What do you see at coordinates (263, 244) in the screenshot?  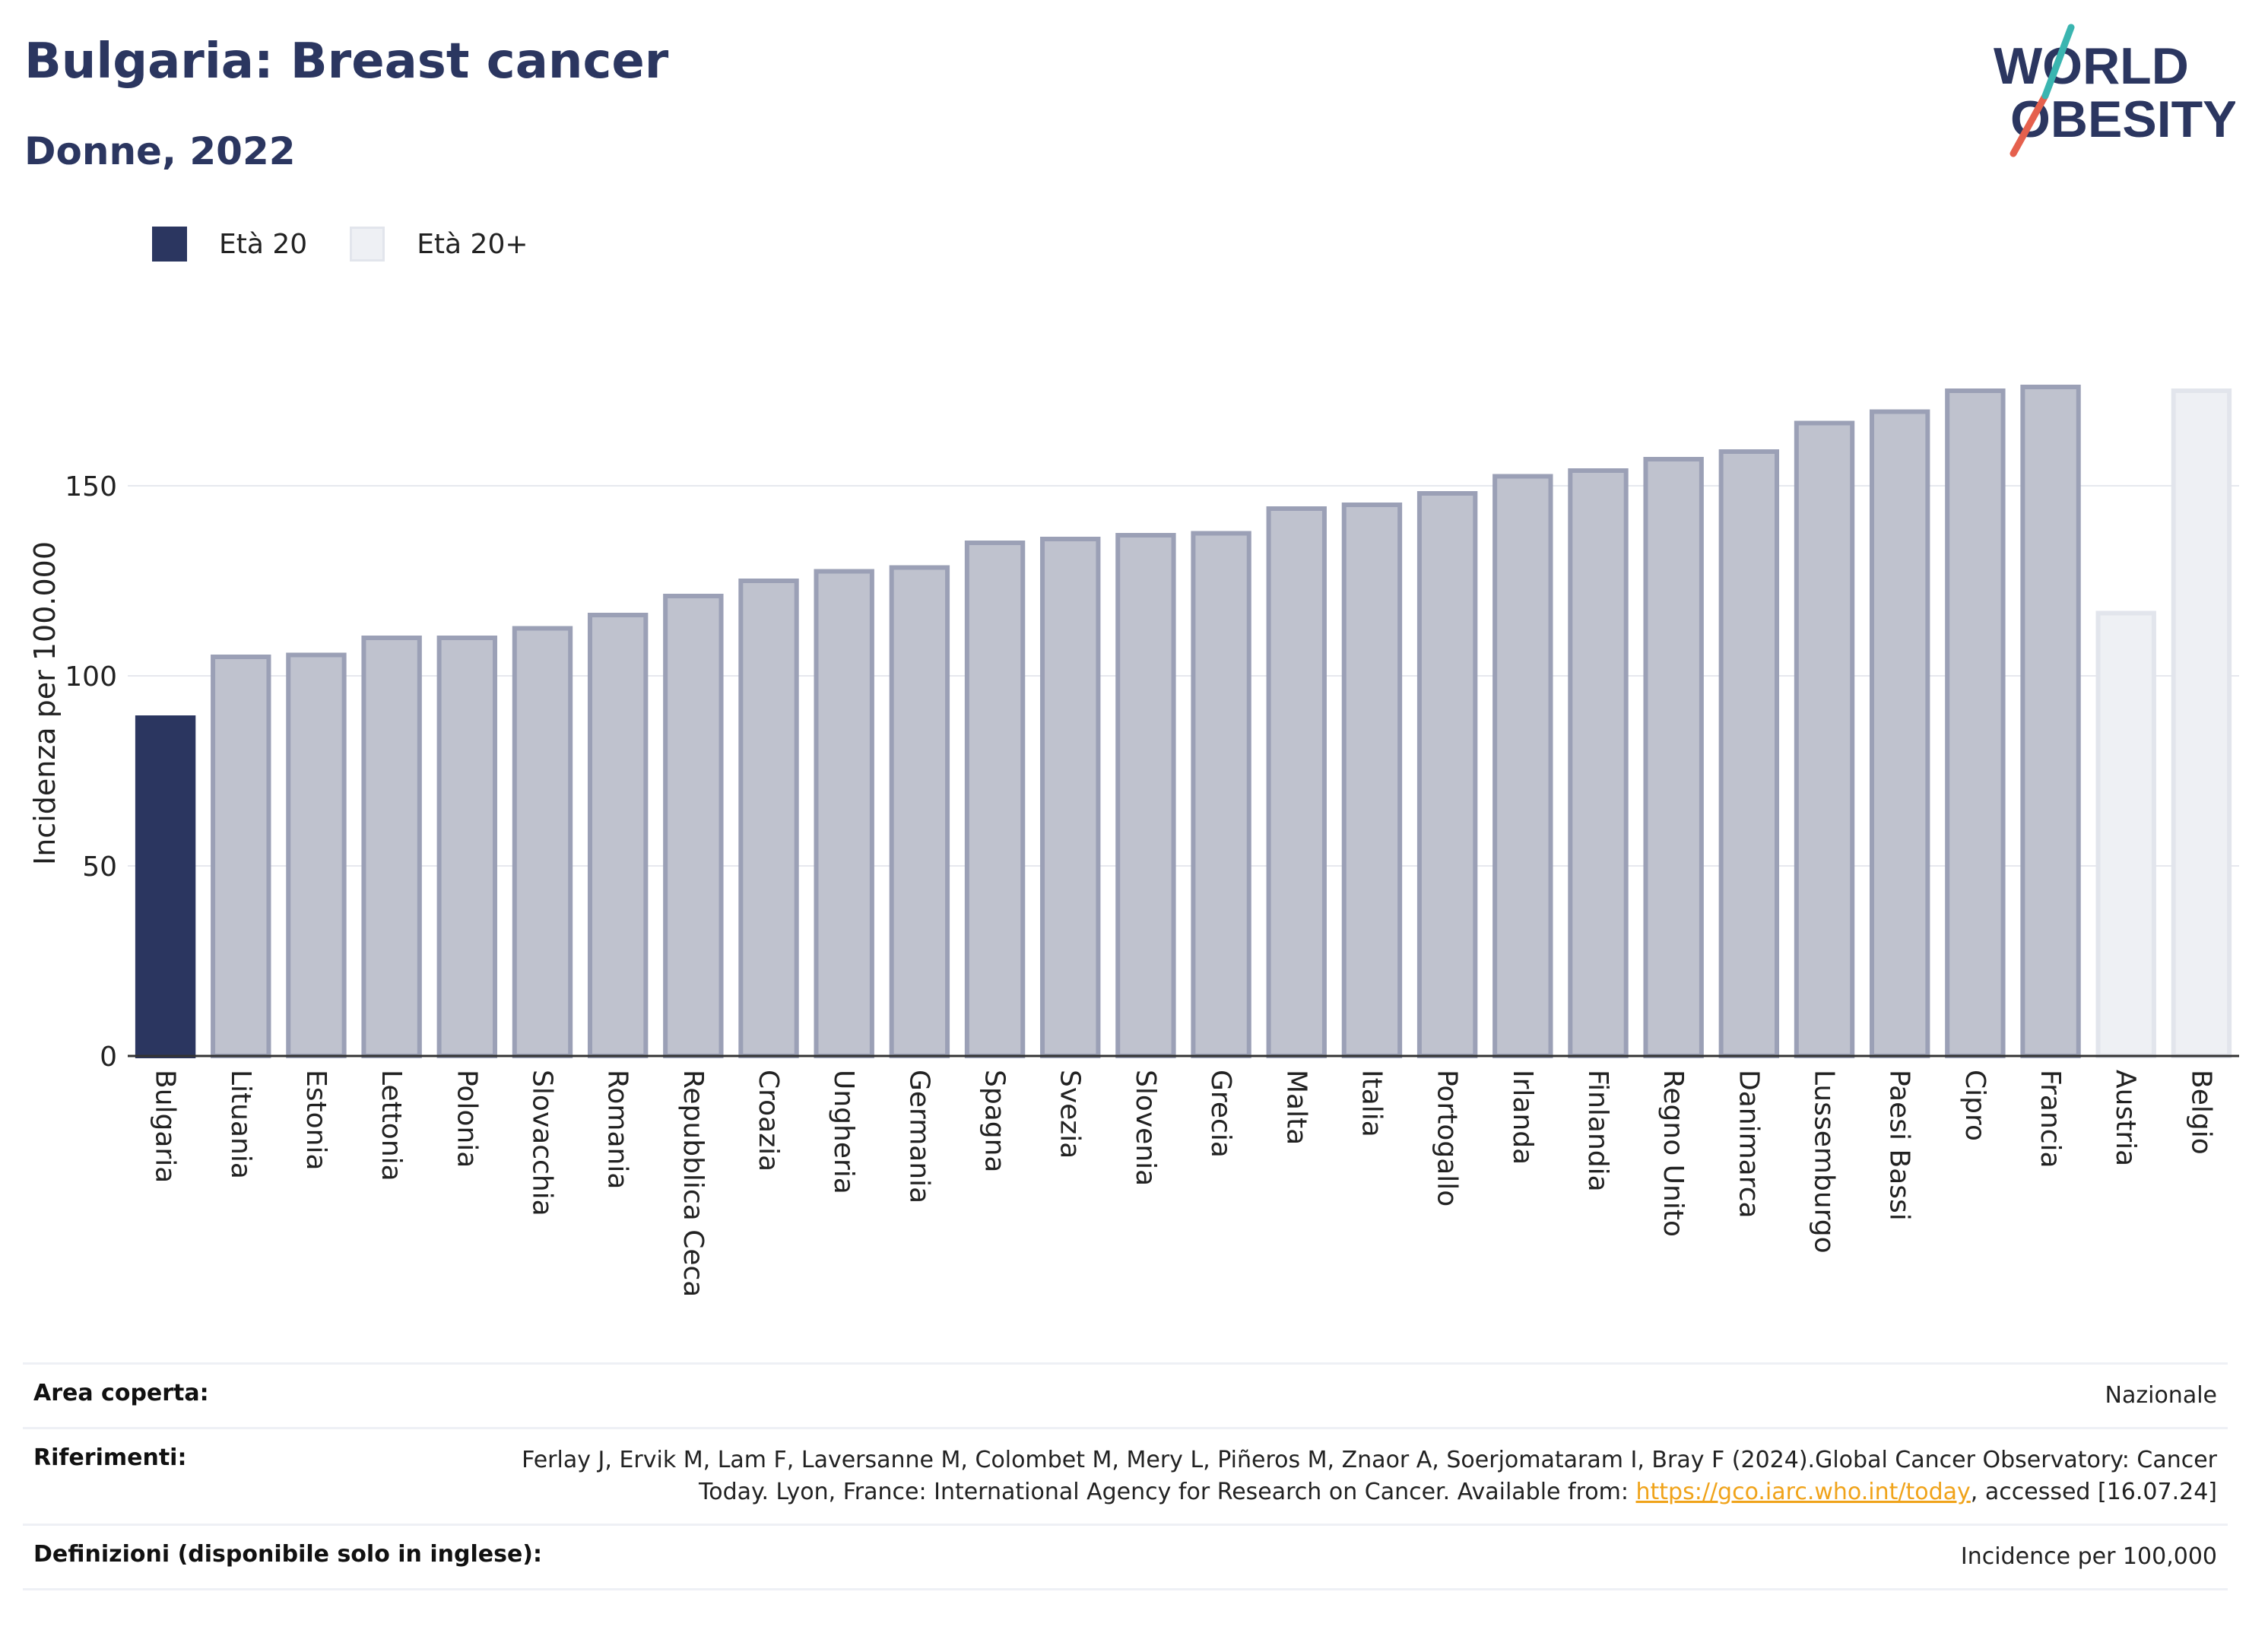 I see `legend-label: Età 20` at bounding box center [263, 244].